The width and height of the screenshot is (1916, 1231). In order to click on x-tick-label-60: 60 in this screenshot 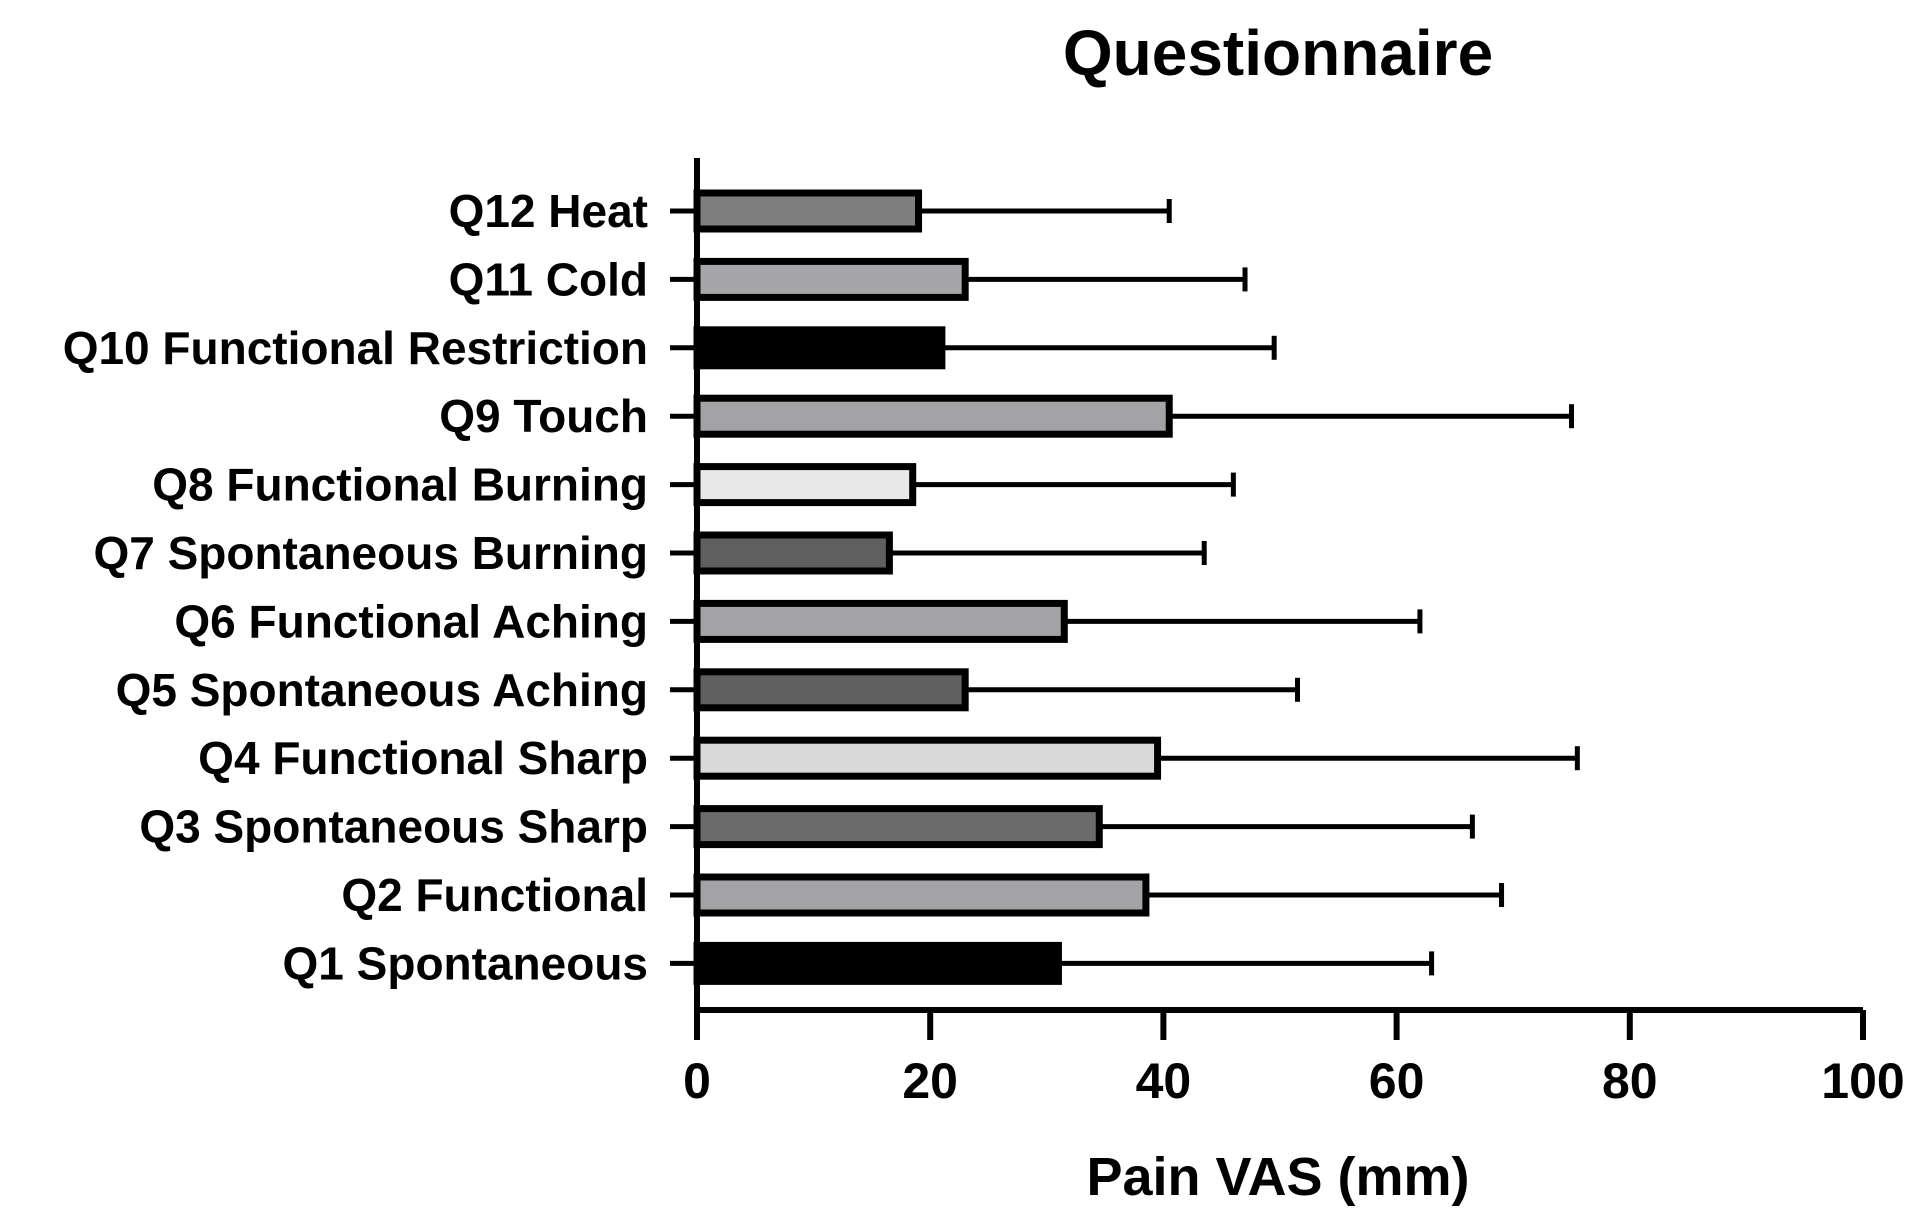, I will do `click(1397, 1081)`.